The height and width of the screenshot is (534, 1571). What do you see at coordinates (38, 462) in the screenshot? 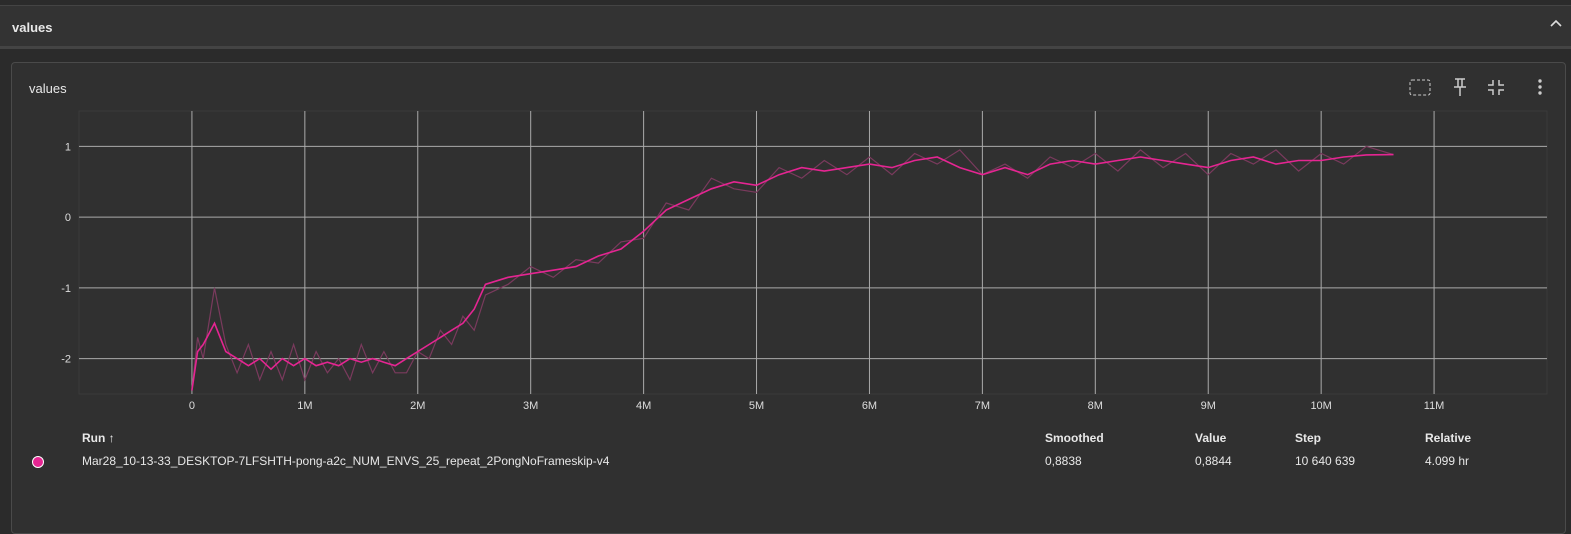
I see `legend-dot` at bounding box center [38, 462].